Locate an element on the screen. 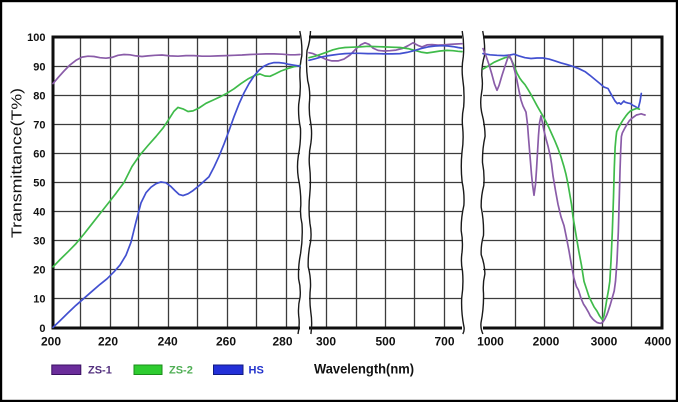 This screenshot has height=407, width=678. svg-text: ZS-1 is located at coordinates (100, 371).